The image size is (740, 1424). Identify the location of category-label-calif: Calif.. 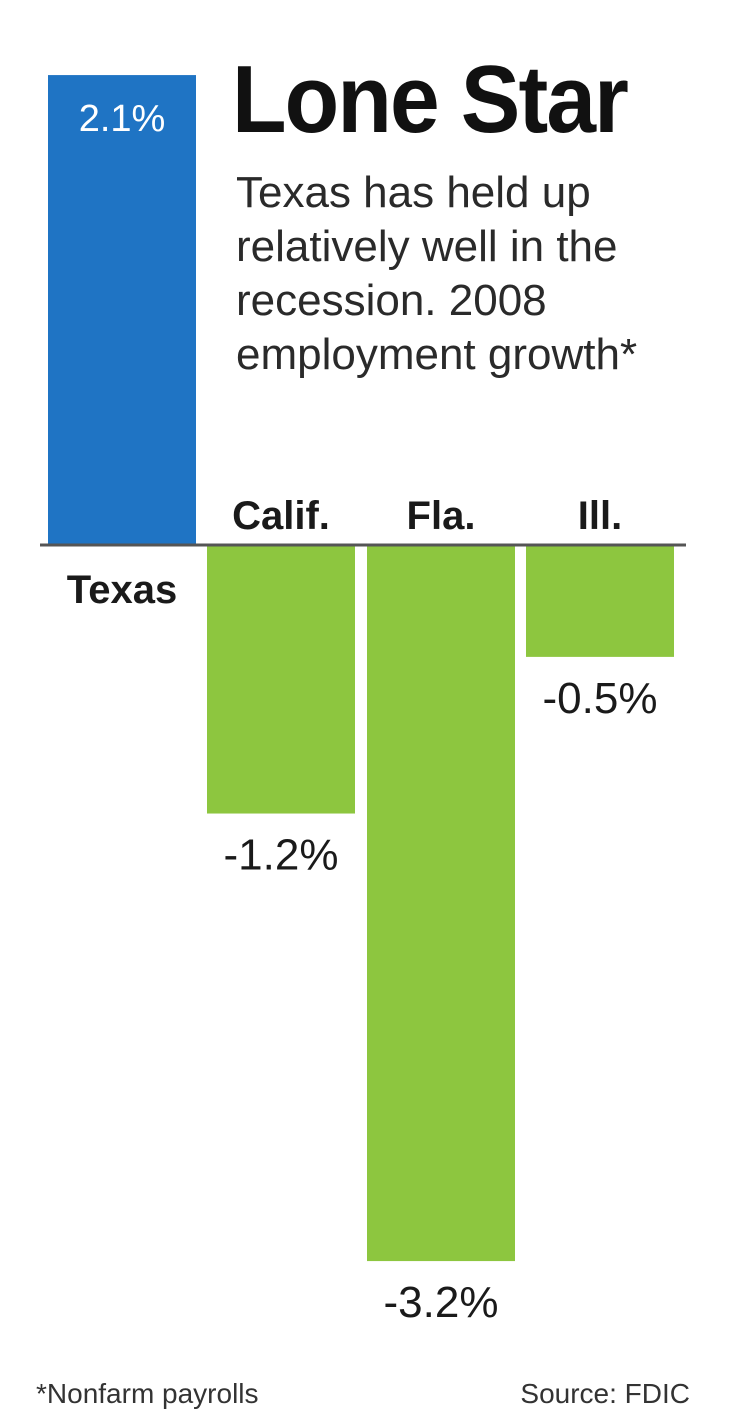
(281, 516).